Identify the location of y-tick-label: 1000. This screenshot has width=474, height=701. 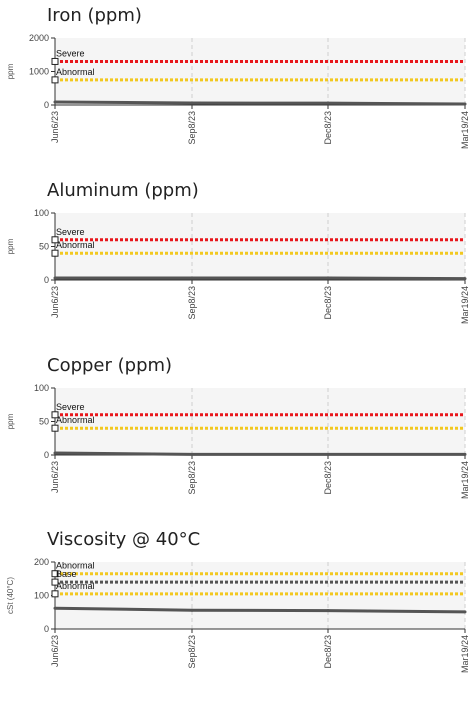
(39, 72).